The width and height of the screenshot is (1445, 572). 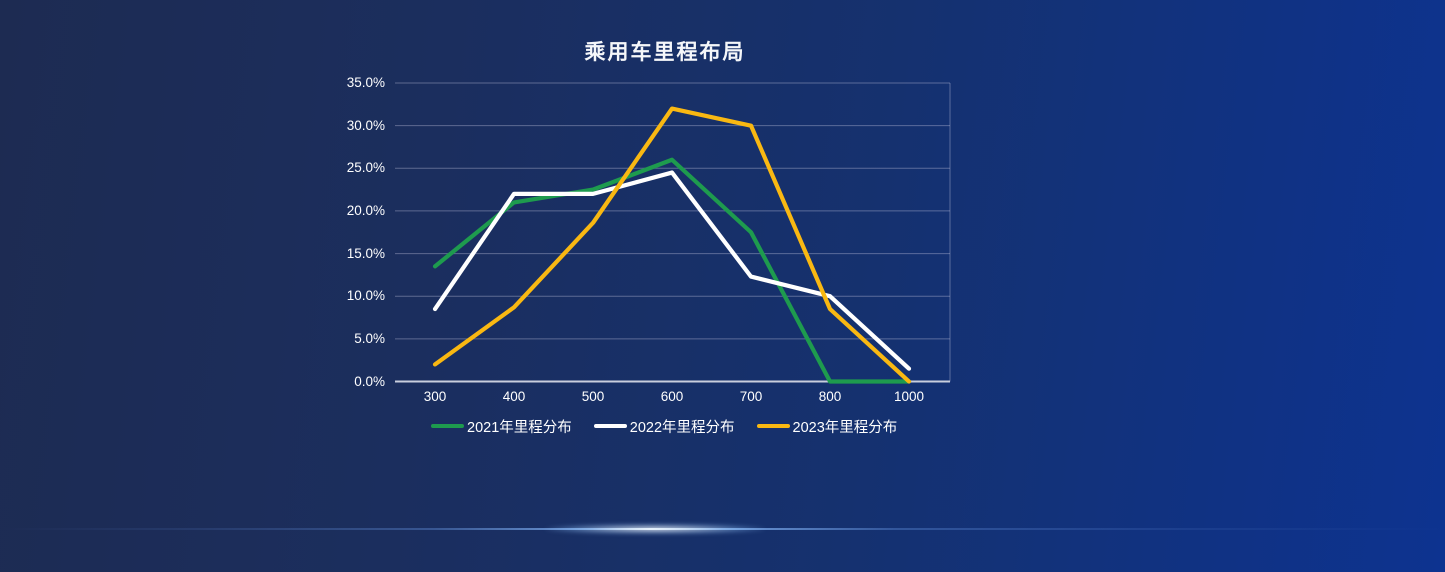 What do you see at coordinates (365, 210) in the screenshot?
I see `y-tick-label: 20.0%` at bounding box center [365, 210].